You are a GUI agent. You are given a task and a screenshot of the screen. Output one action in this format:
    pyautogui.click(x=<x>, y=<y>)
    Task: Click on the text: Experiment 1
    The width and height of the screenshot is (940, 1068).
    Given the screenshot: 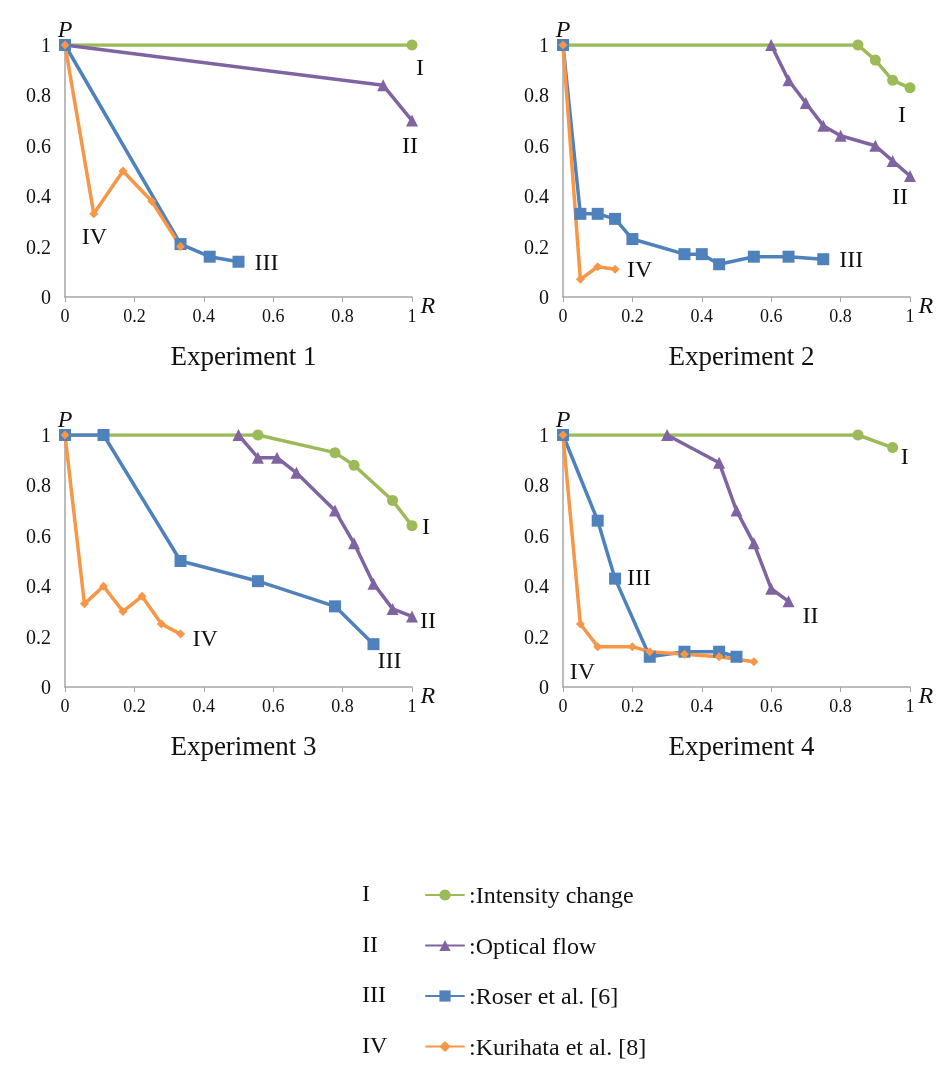 What is the action you would take?
    pyautogui.click(x=243, y=355)
    